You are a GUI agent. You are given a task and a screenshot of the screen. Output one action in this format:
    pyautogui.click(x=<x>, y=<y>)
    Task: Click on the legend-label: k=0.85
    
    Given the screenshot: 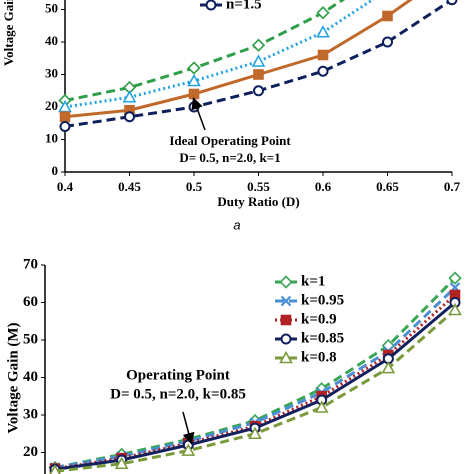 What is the action you would take?
    pyautogui.click(x=322, y=338)
    